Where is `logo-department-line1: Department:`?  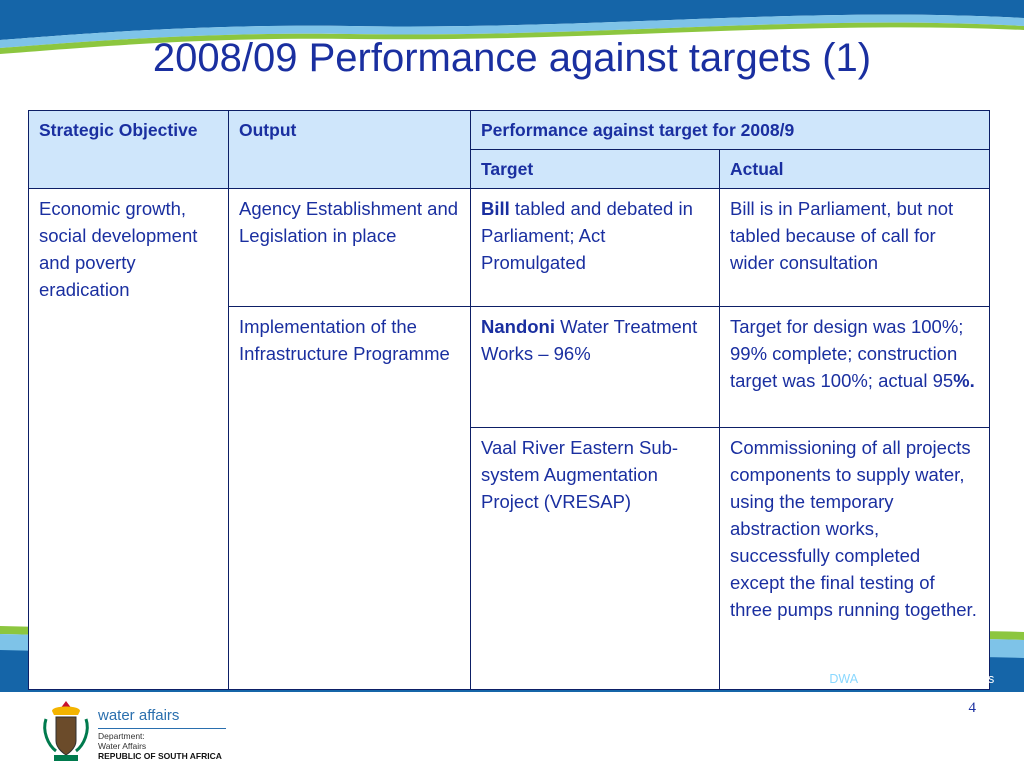 logo-department-line1: Department: is located at coordinates (121, 736).